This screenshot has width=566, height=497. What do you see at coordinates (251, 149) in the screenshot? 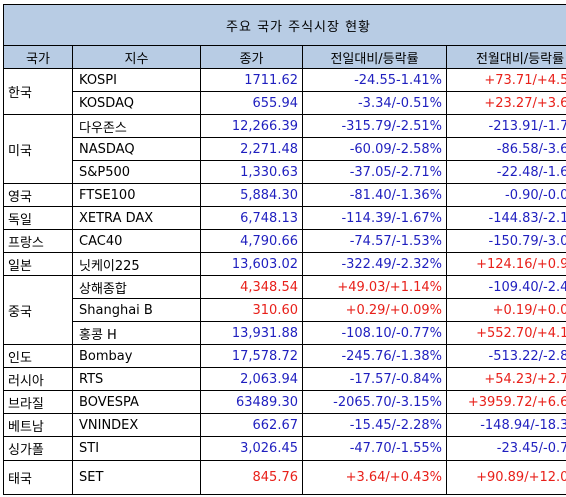
I see `close-cell: 2,271.48` at bounding box center [251, 149].